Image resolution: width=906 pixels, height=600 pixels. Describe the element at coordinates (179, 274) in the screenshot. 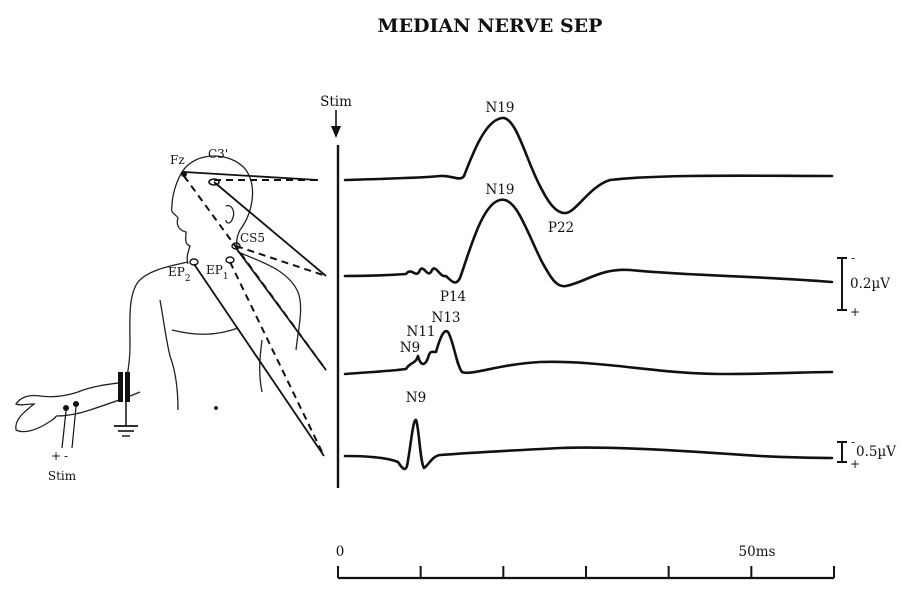

I see `electrode-label-ep2: EP2` at that location.